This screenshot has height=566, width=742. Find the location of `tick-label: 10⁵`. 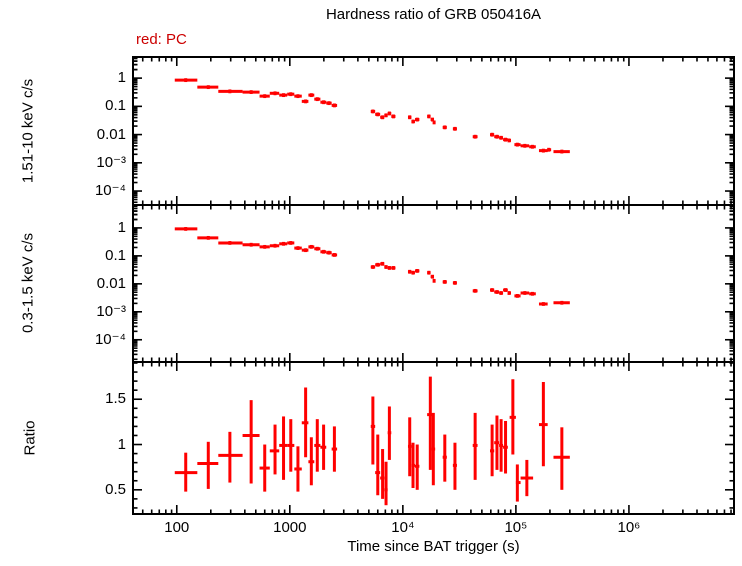

tick-label: 10⁵ is located at coordinates (516, 527).